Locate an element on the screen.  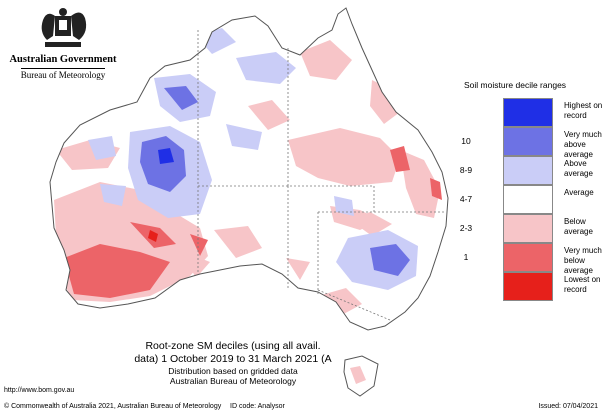
highest-on-record-areas is located at coordinates (166, 156).